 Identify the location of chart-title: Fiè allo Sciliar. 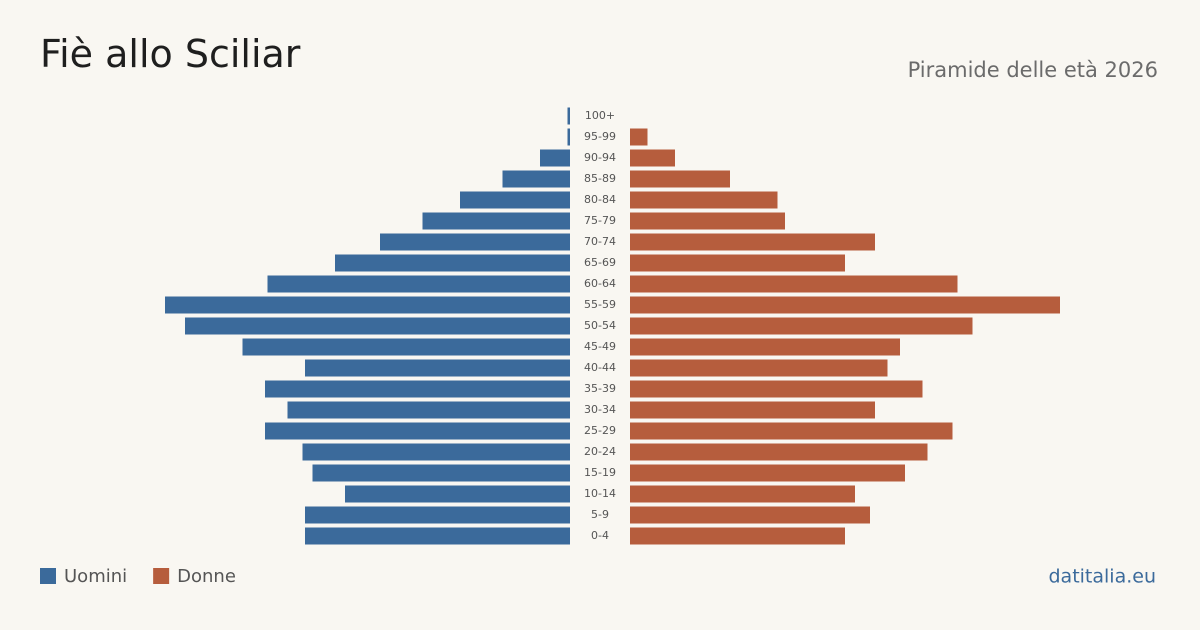
(170, 54).